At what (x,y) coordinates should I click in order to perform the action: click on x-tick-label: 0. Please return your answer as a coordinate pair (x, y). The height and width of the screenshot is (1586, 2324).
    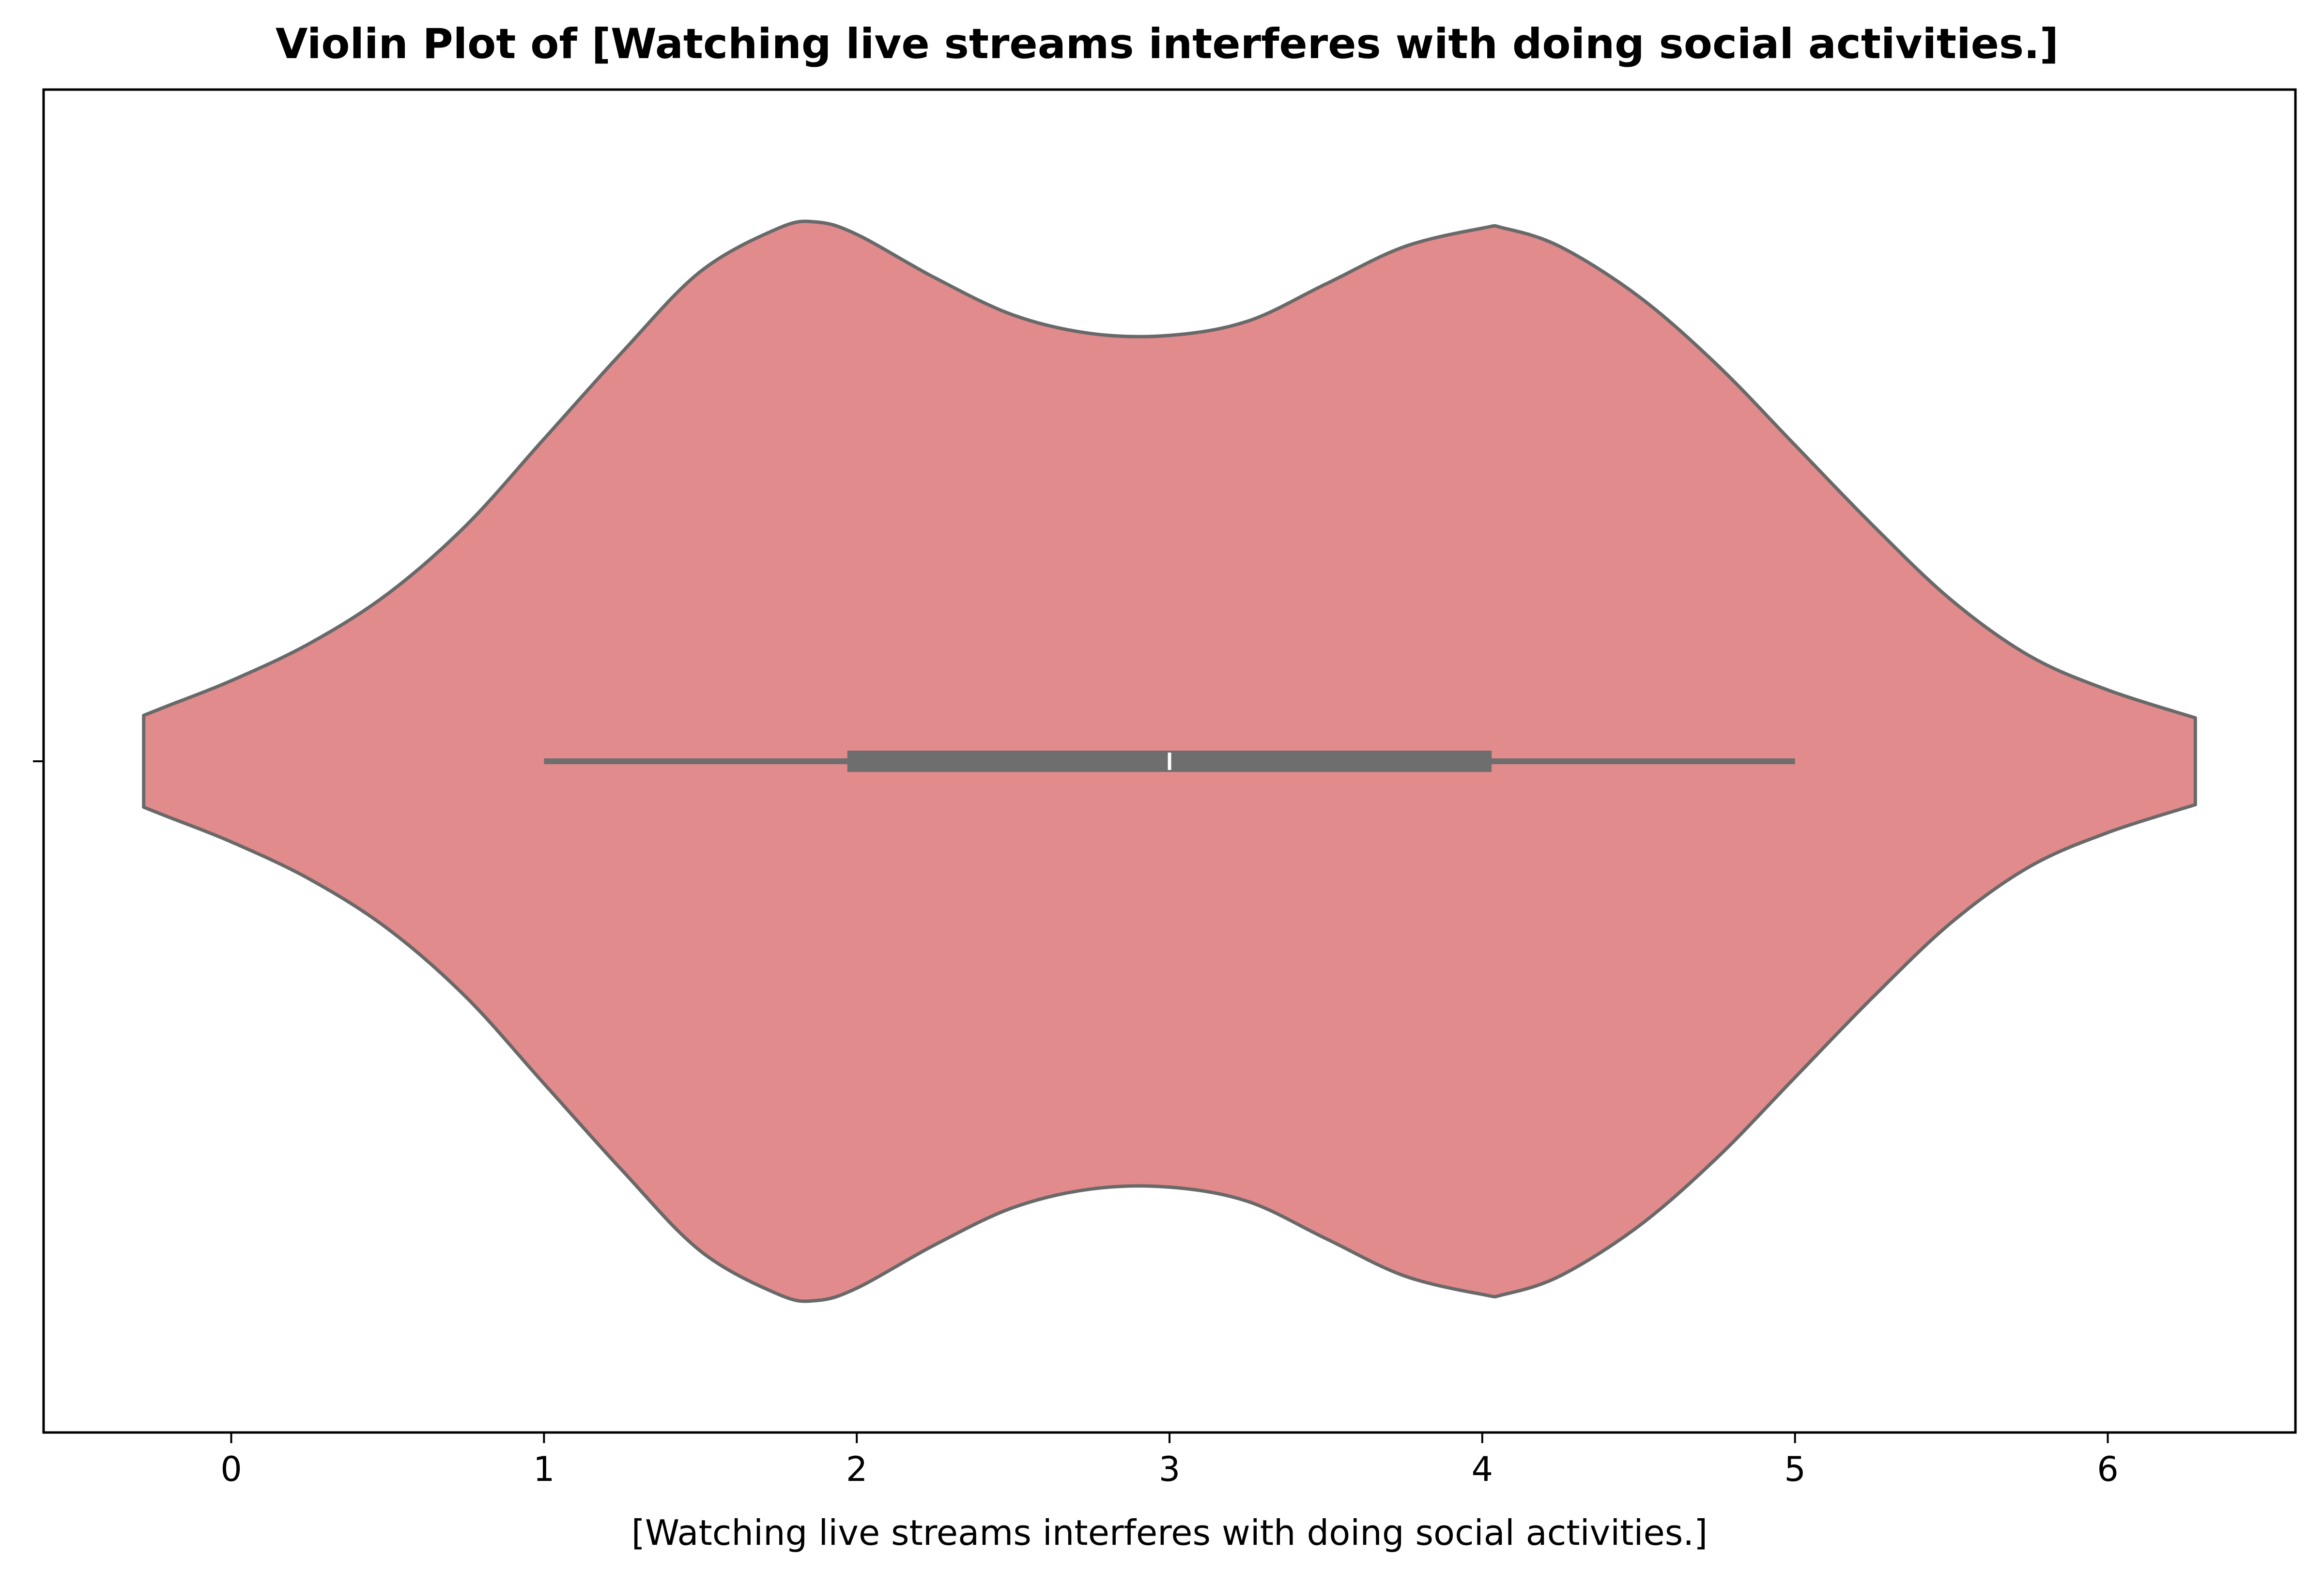
    Looking at the image, I should click on (231, 1469).